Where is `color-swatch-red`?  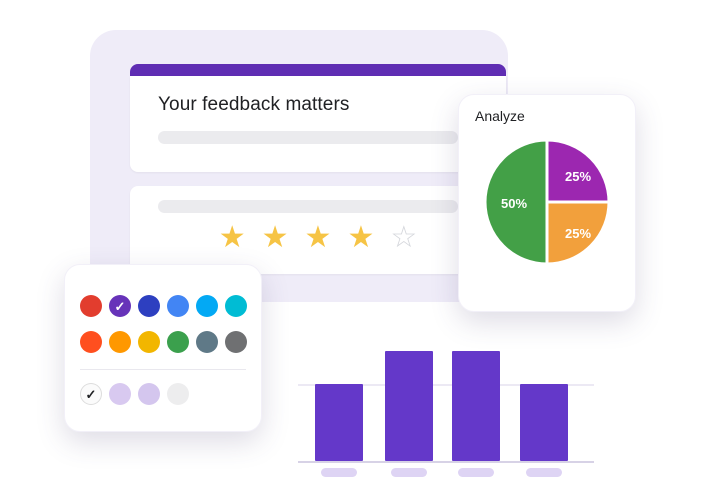
color-swatch-red is located at coordinates (91, 306).